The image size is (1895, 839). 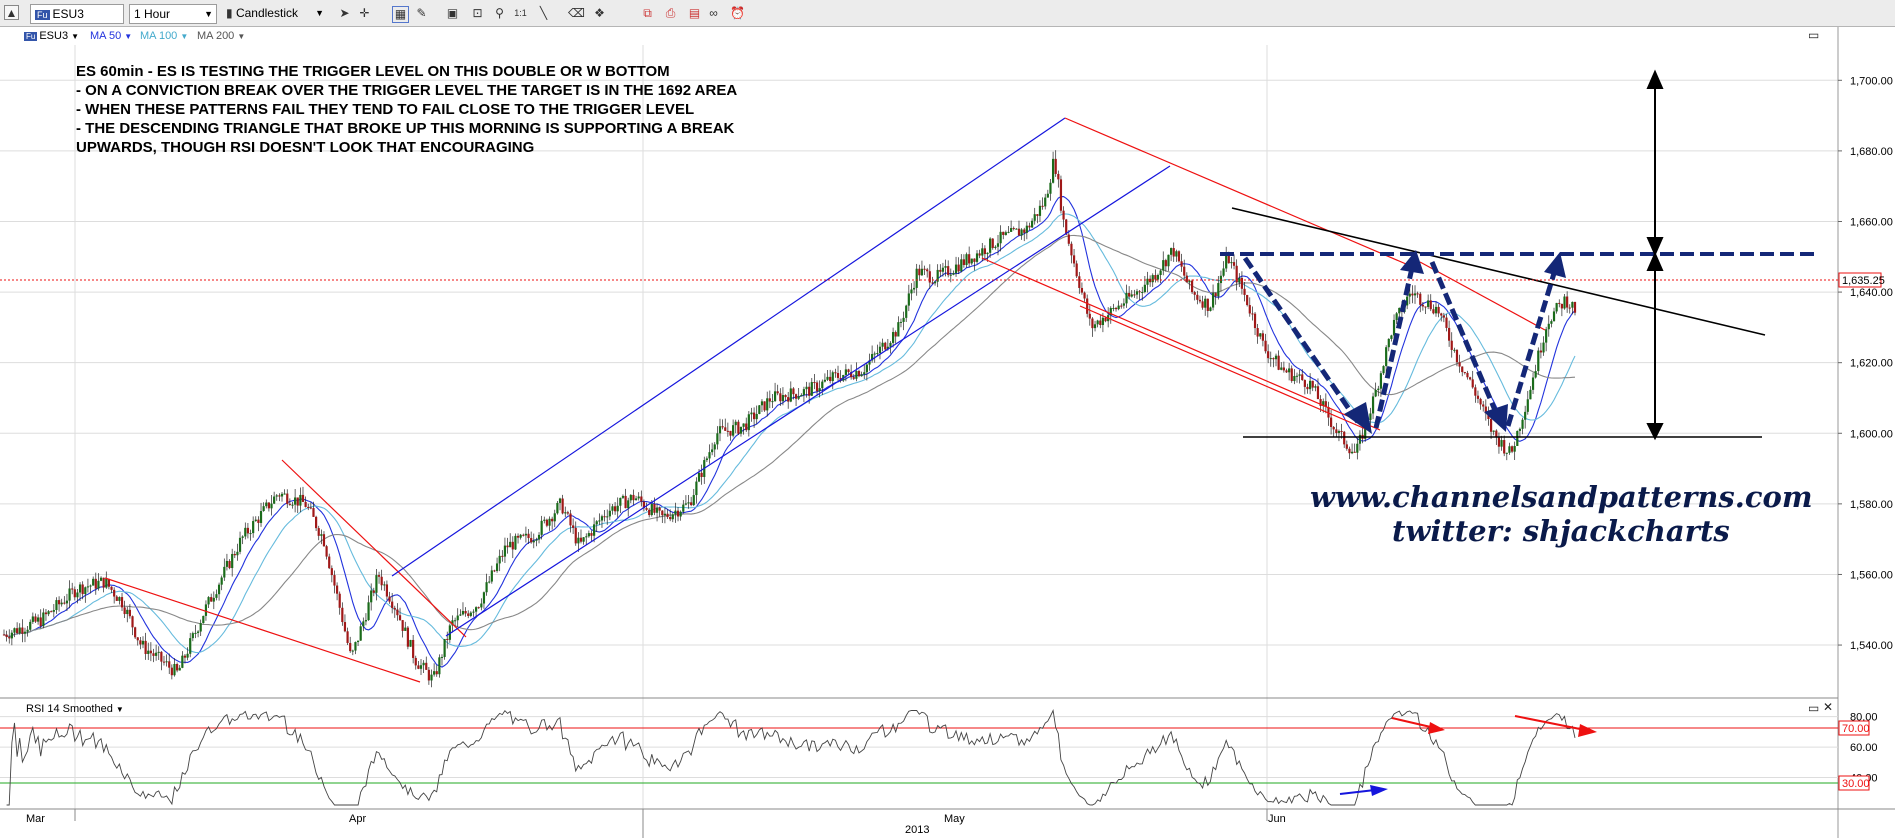 What do you see at coordinates (477, 13) in the screenshot?
I see `zoom-fit-icon: ⊡` at bounding box center [477, 13].